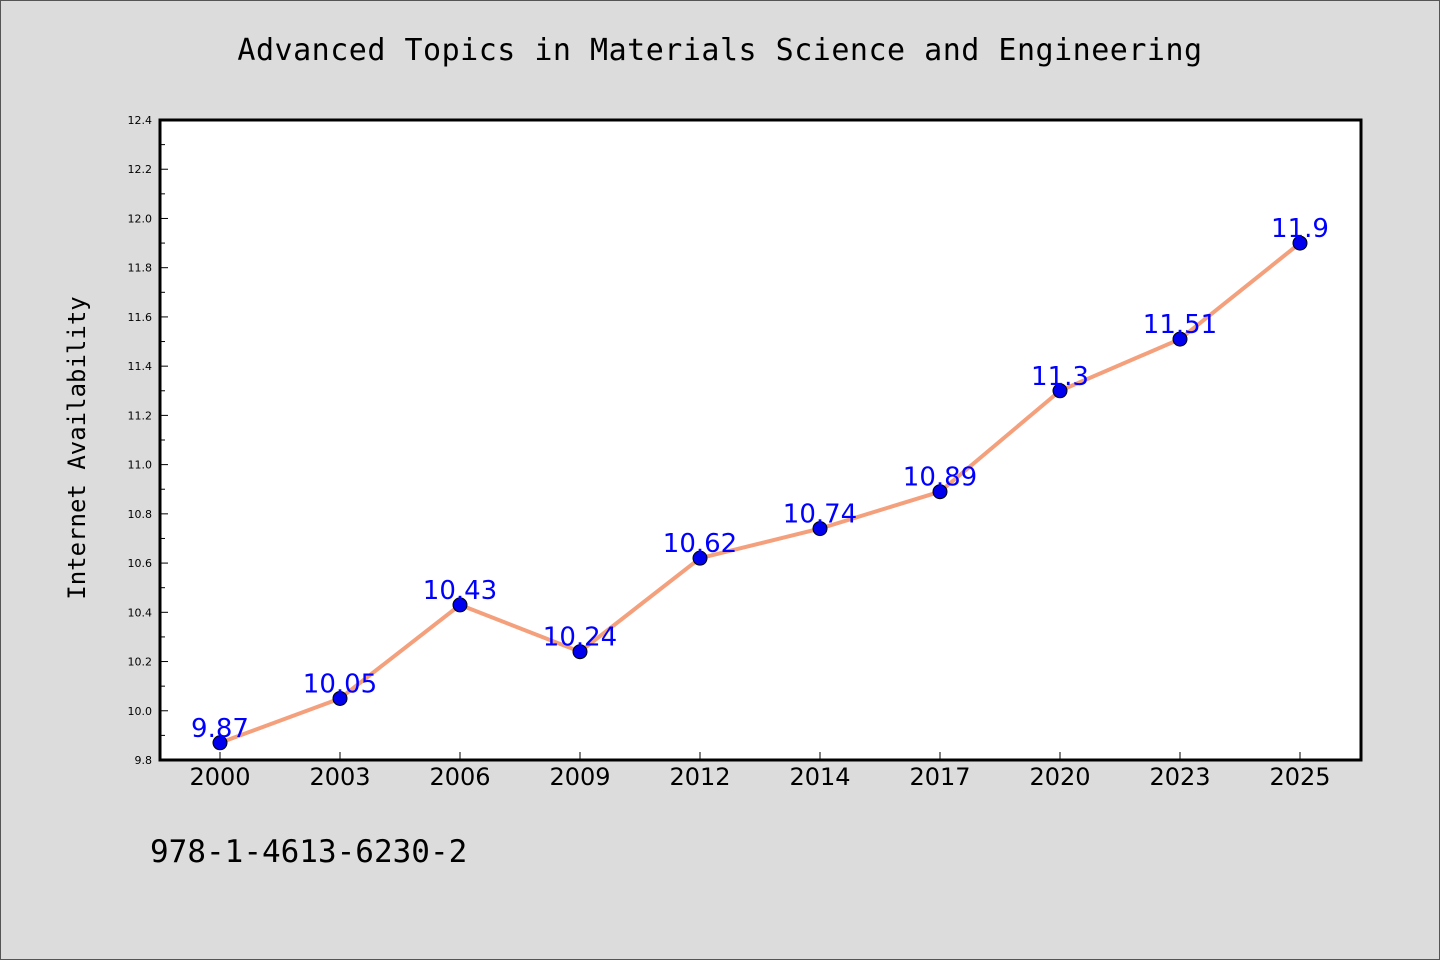 Image resolution: width=1440 pixels, height=960 pixels. What do you see at coordinates (220, 729) in the screenshot?
I see `data-label: 9.87` at bounding box center [220, 729].